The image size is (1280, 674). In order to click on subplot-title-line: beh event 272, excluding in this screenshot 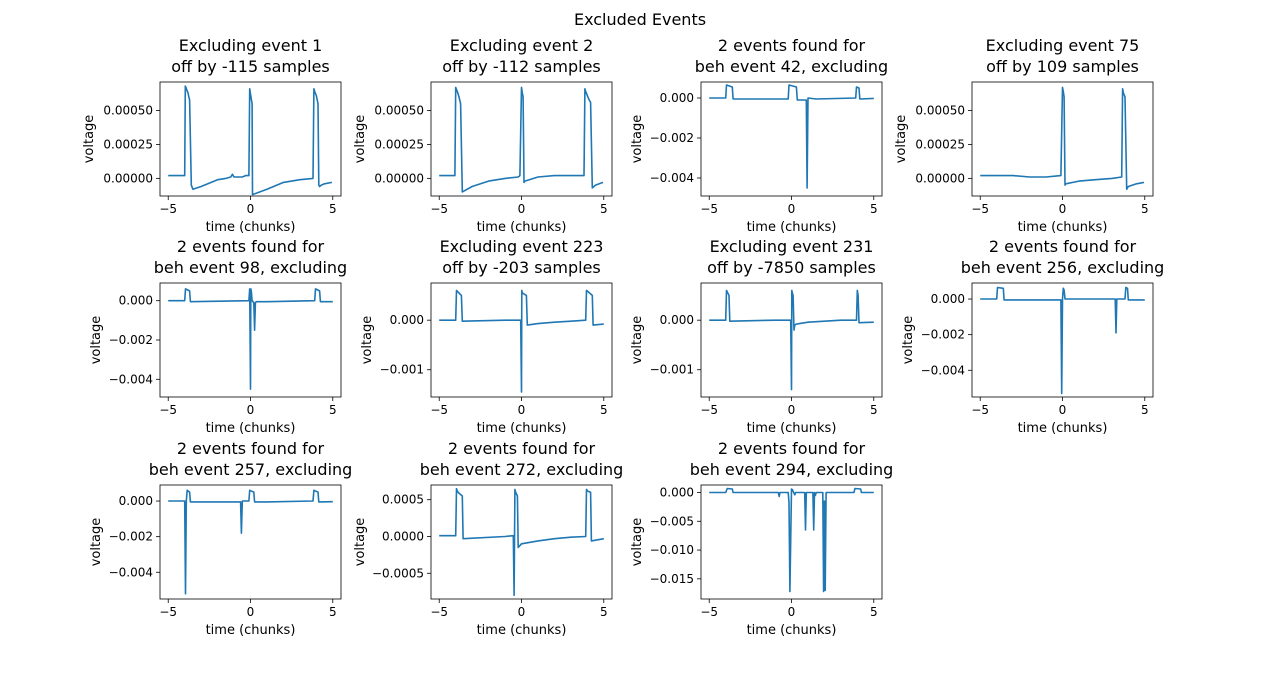, I will do `click(522, 469)`.